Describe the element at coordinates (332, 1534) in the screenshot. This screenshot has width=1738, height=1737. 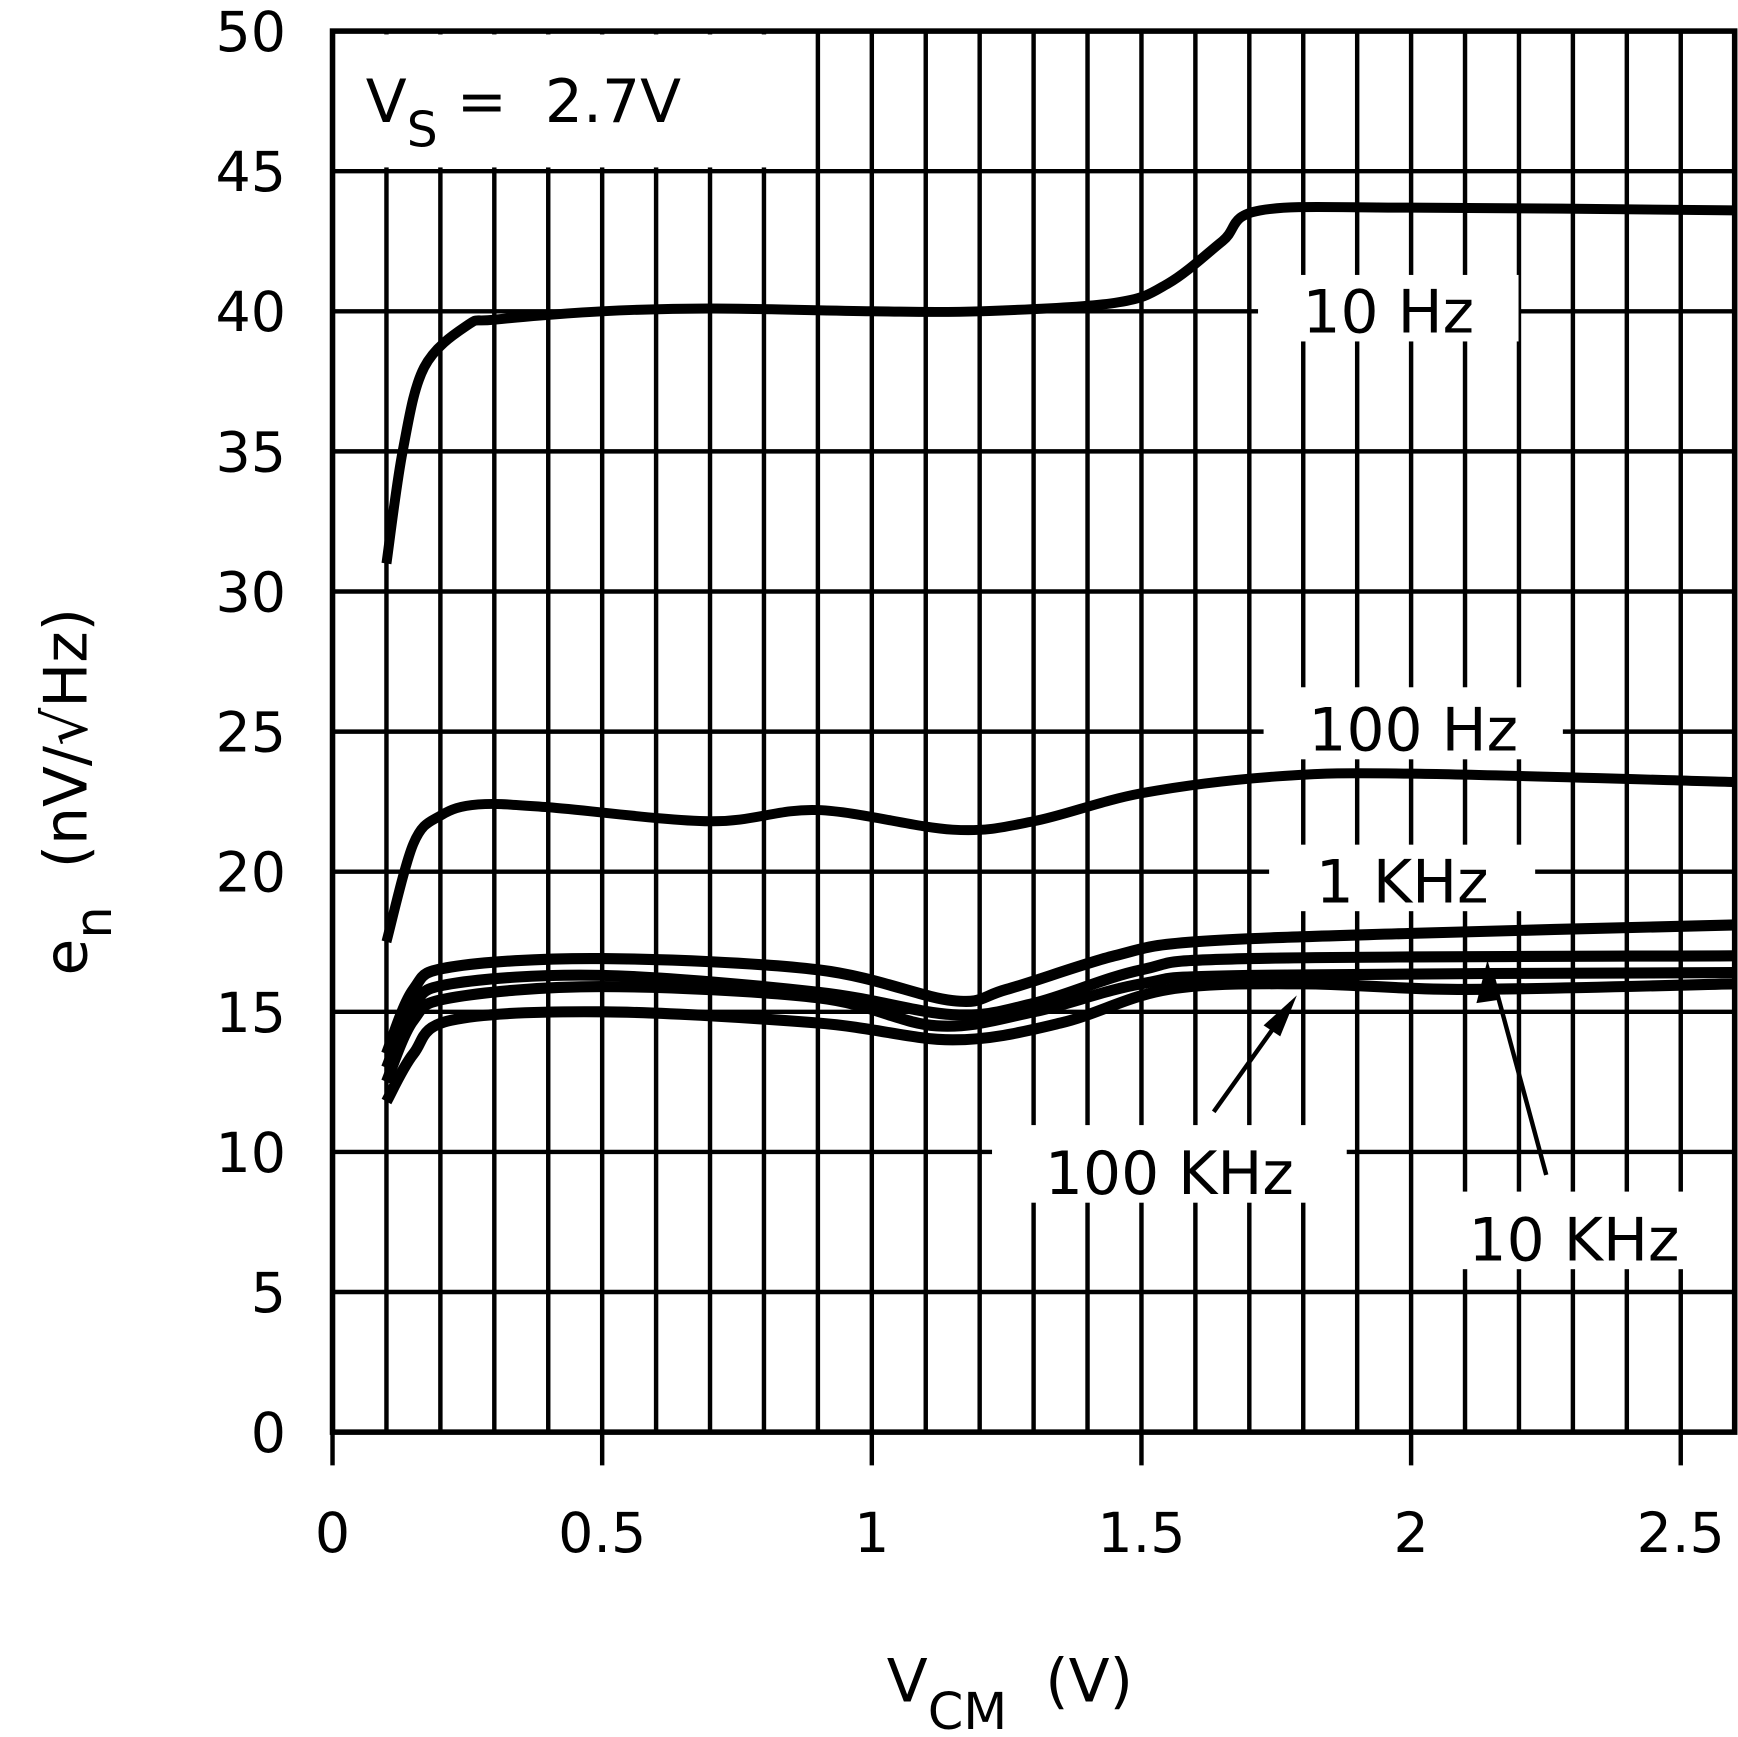
I see `x-tick-label: 0` at that location.